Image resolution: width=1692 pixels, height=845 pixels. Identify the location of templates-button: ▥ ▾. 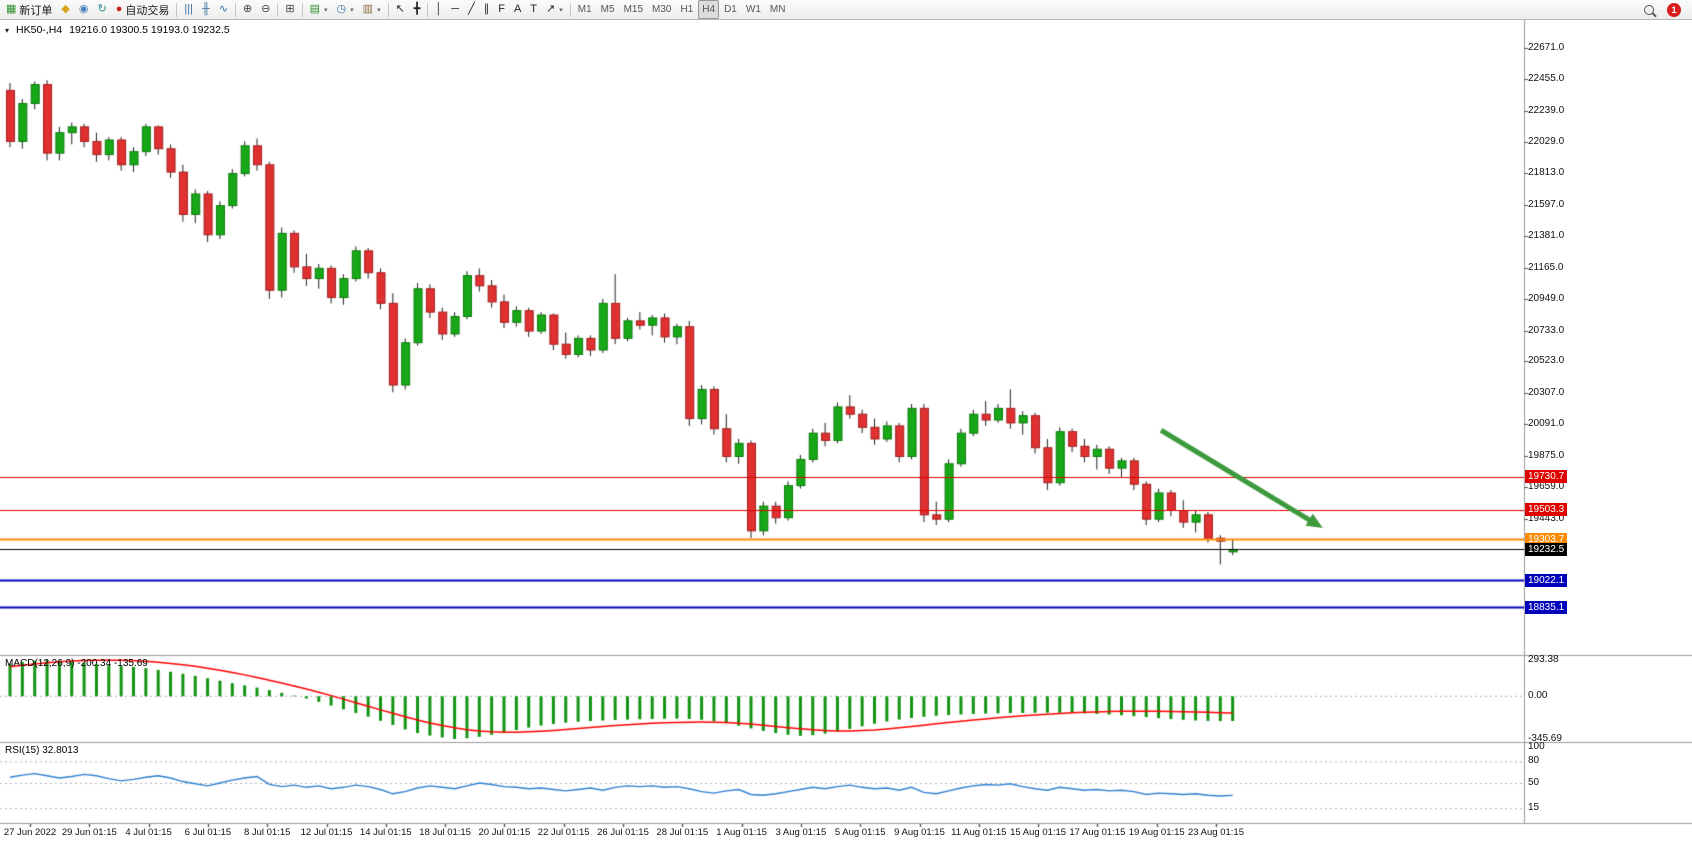
(372, 9).